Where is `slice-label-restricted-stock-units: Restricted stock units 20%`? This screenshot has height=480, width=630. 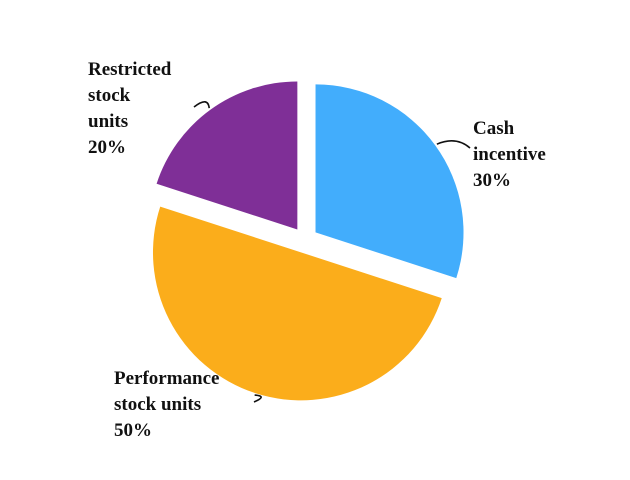 slice-label-restricted-stock-units: Restricted stock units 20% is located at coordinates (129, 109).